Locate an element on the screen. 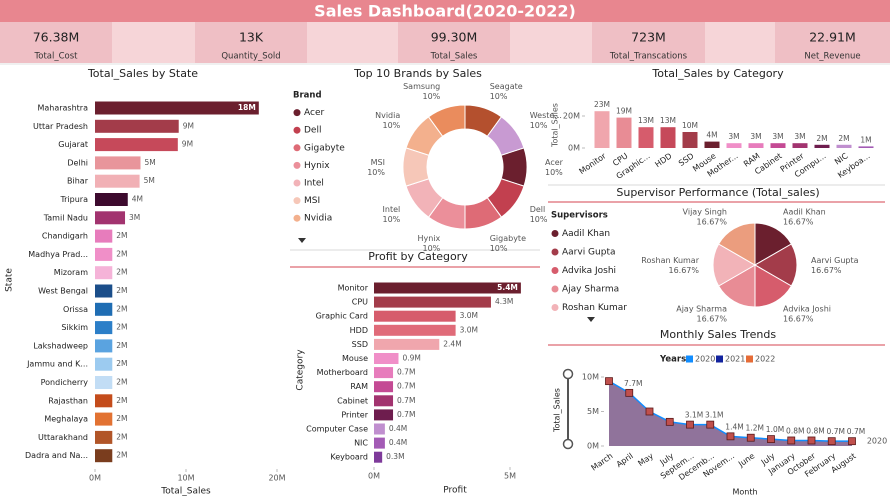 This screenshot has width=890, height=501. slice-label: Weste... 10% is located at coordinates (546, 119).